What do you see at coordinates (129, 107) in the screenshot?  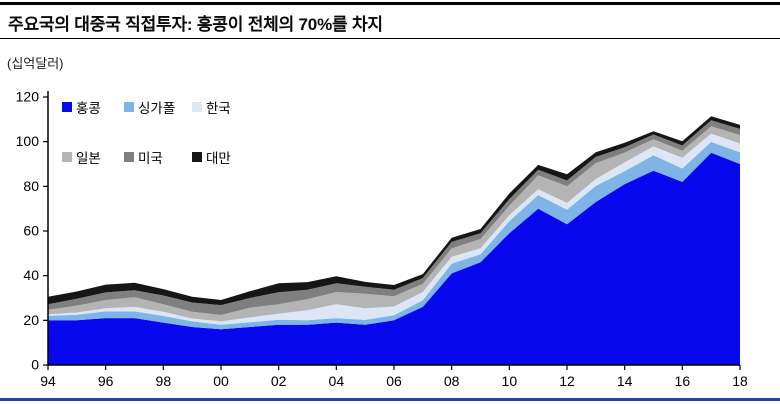 I see `legend-swatch-singapore-icon` at bounding box center [129, 107].